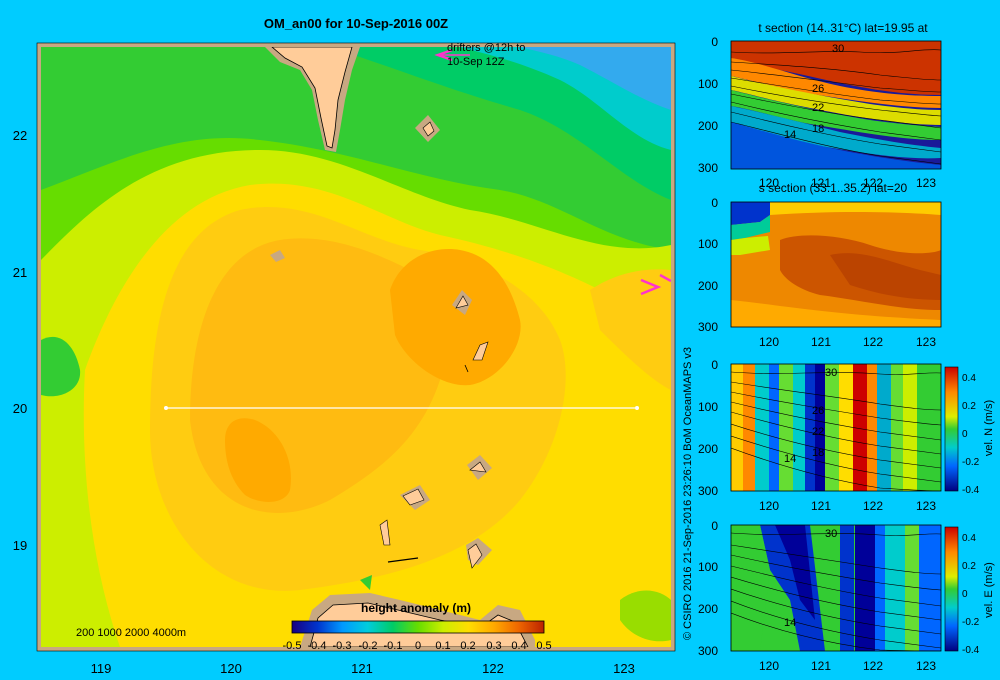 The height and width of the screenshot is (680, 1000). What do you see at coordinates (790, 623) in the screenshot?
I see `ve-contour-label: 14` at bounding box center [790, 623].